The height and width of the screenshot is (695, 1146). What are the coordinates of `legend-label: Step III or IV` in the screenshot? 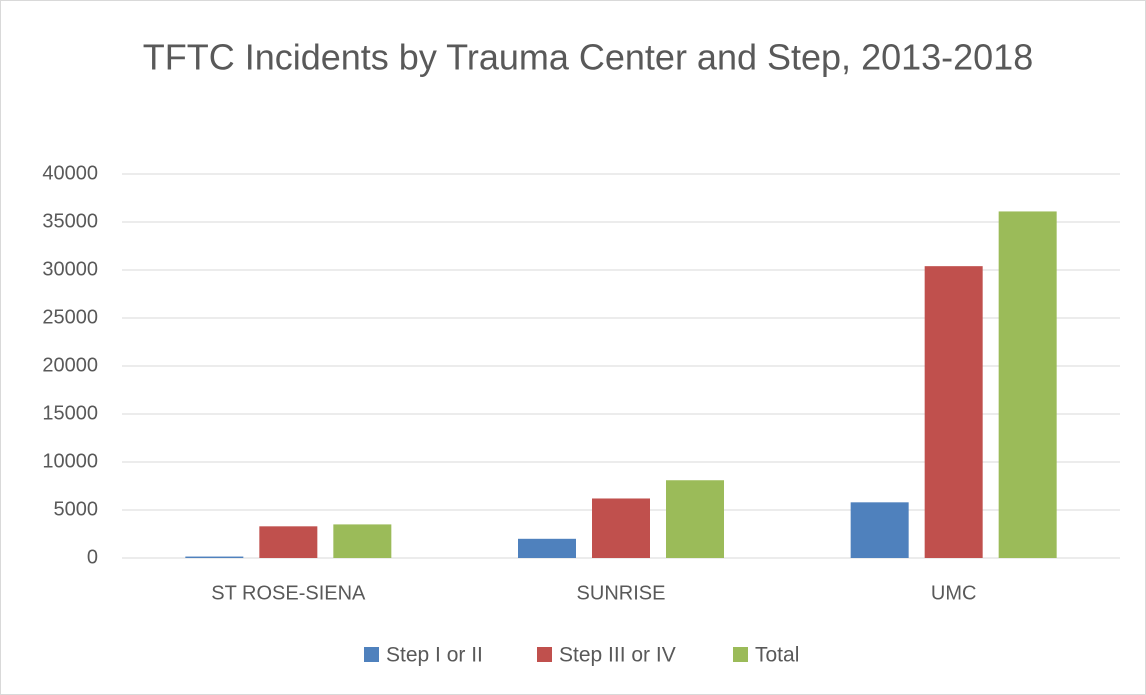 It's located at (617, 655).